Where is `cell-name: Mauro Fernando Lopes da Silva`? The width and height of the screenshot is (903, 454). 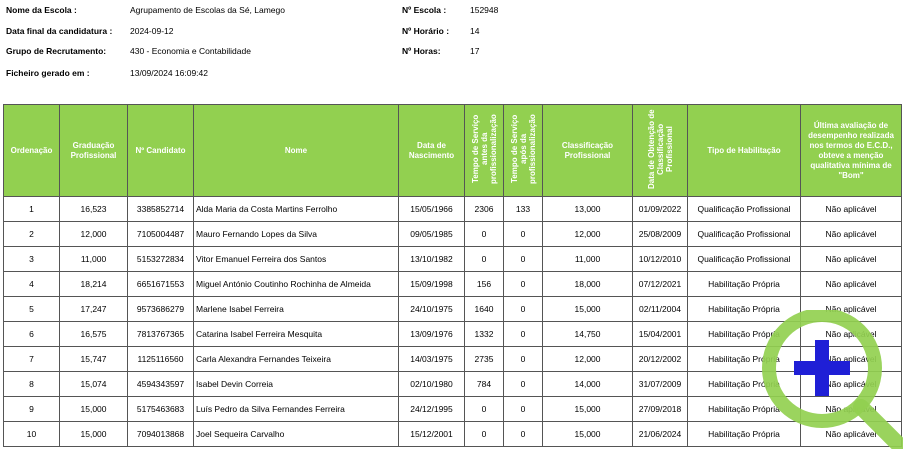
cell-name: Mauro Fernando Lopes da Silva is located at coordinates (296, 234).